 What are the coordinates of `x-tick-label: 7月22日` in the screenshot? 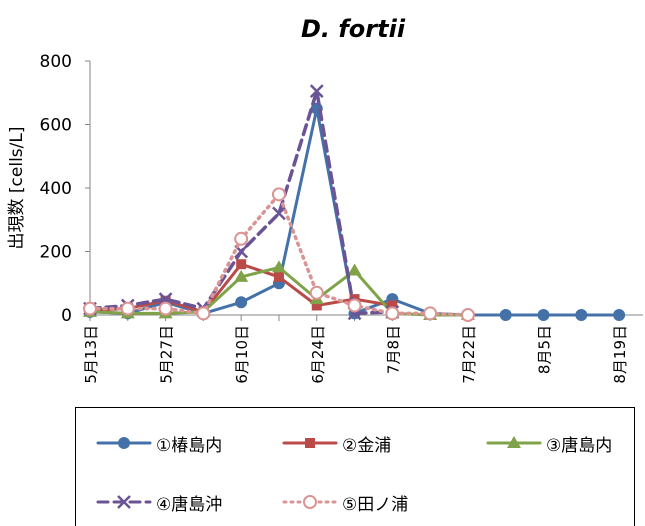 It's located at (469, 354).